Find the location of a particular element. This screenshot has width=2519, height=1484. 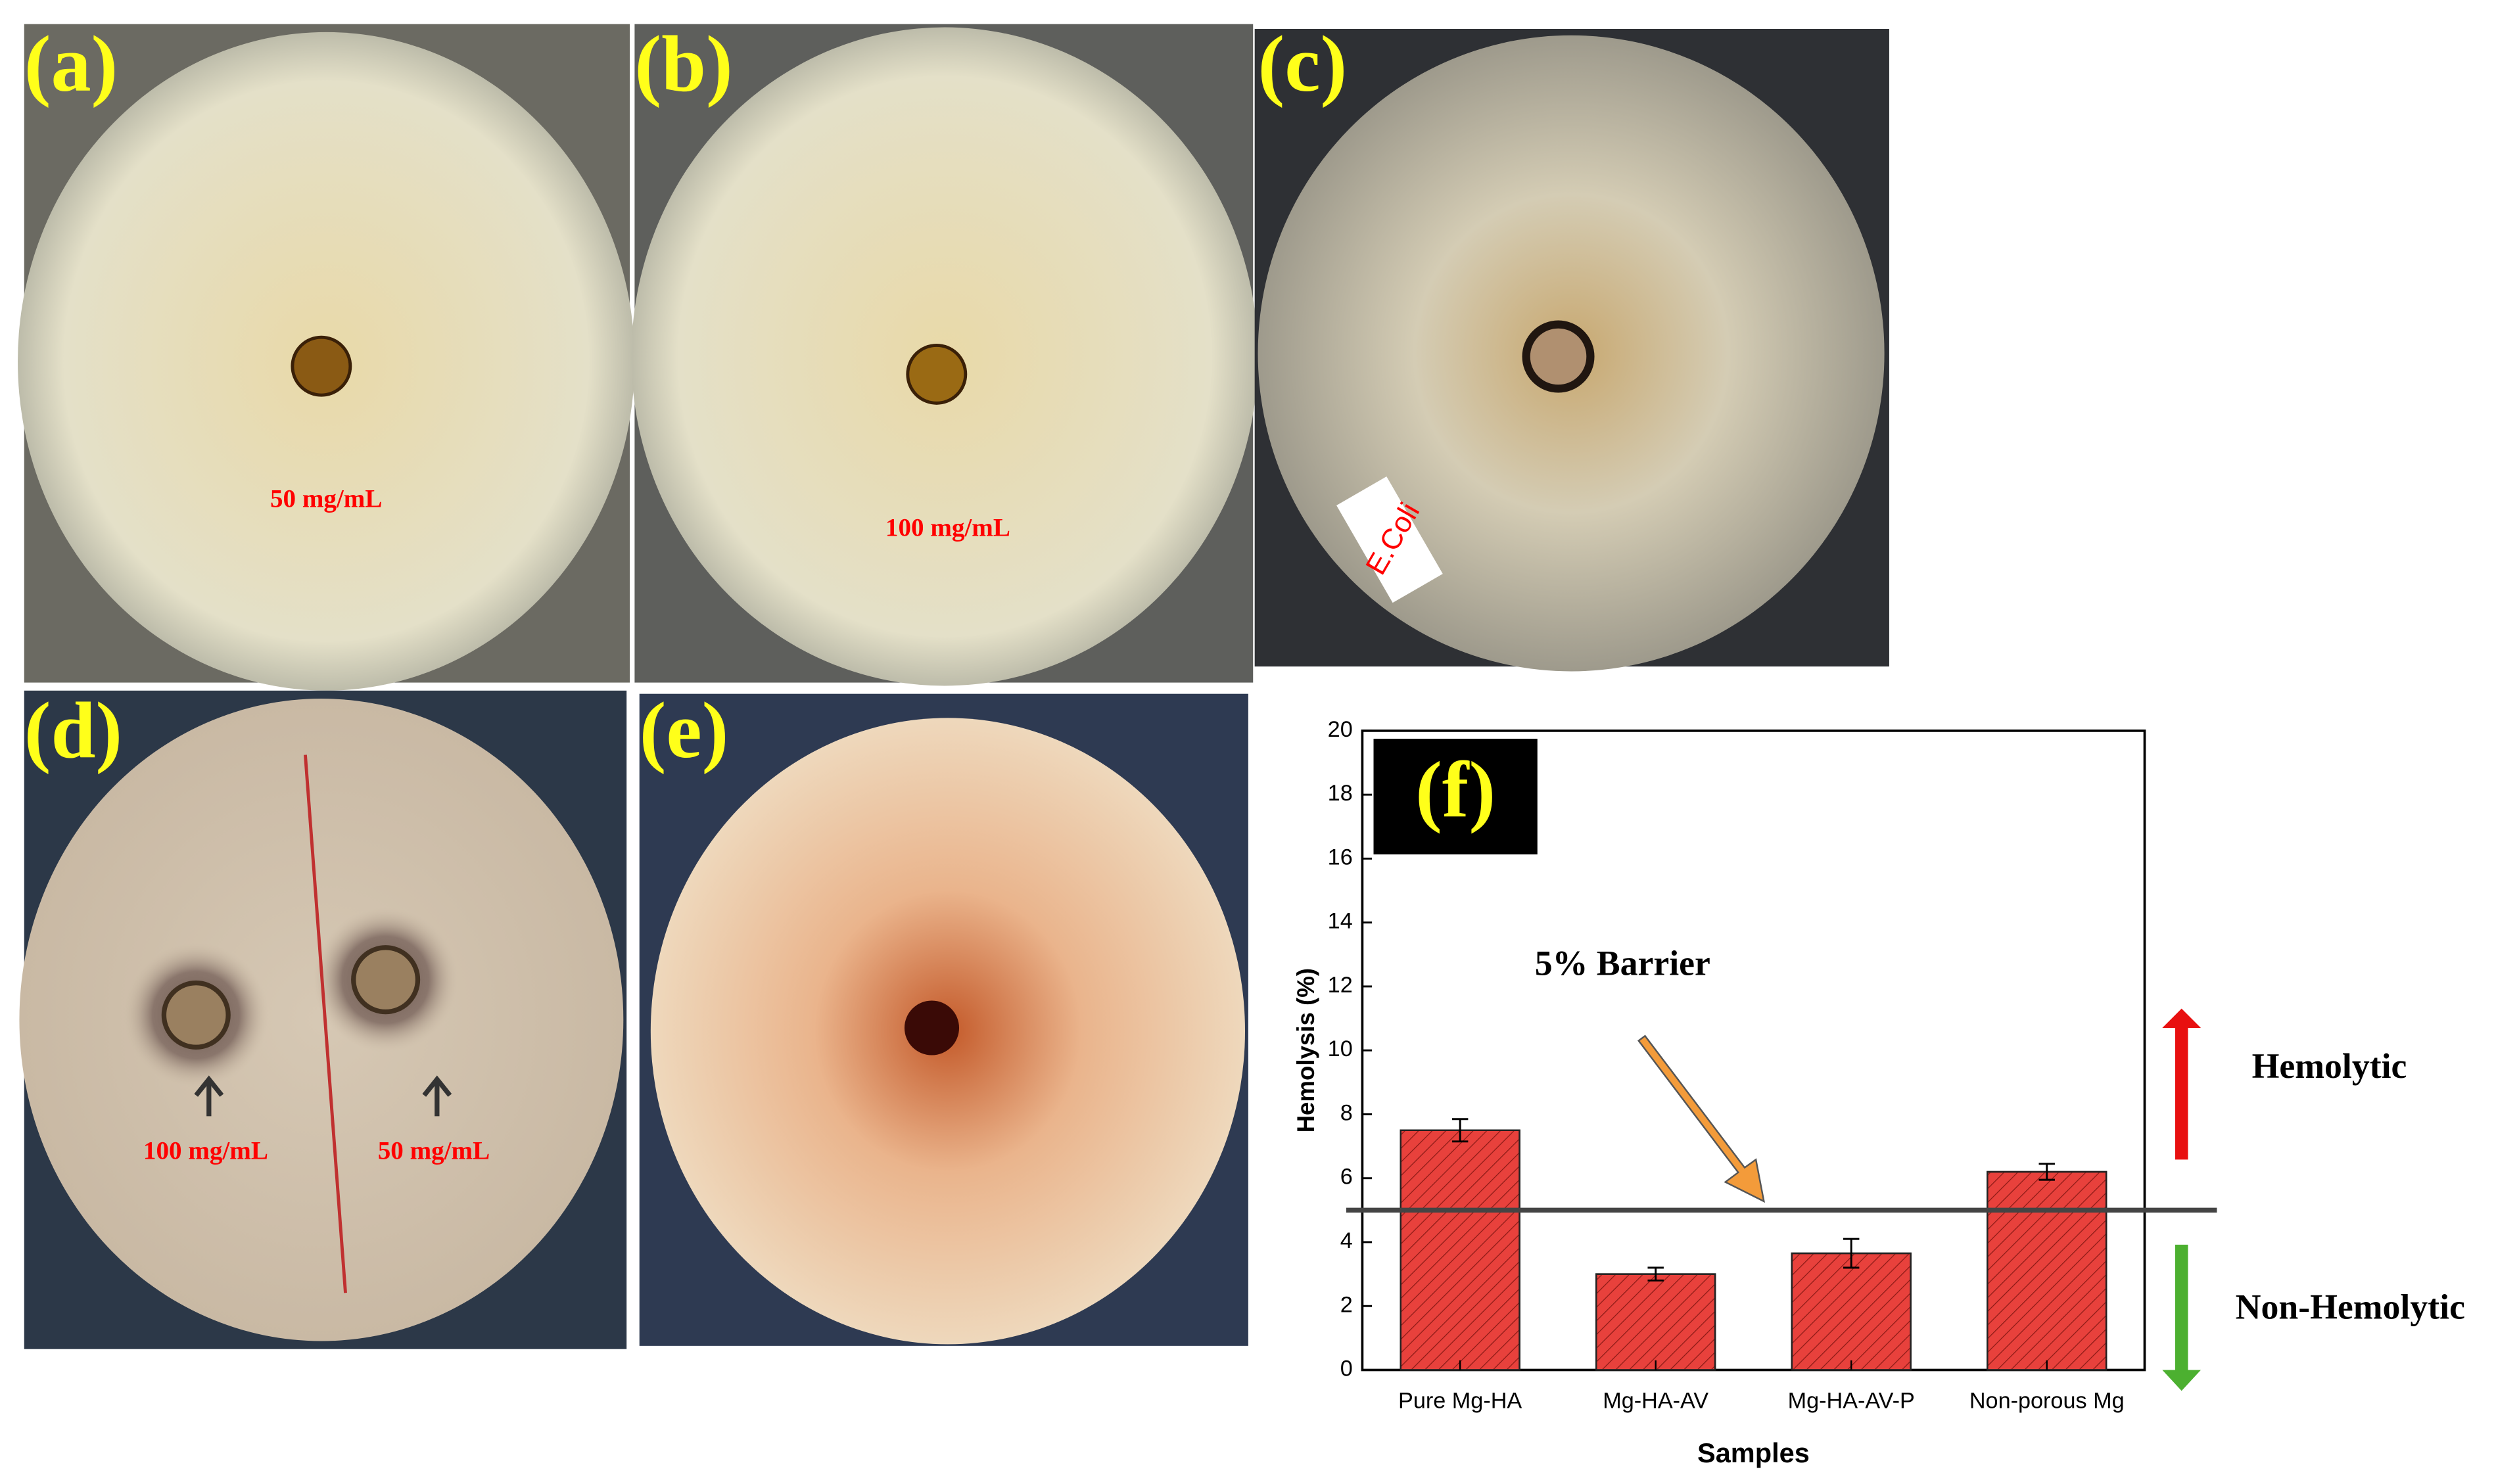

x-tick-label: Pure Mg-HA is located at coordinates (1460, 1401).